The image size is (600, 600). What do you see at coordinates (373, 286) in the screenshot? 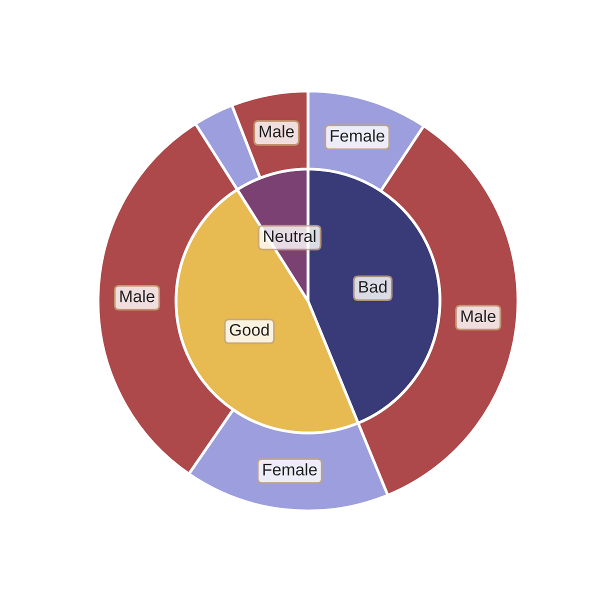
I see `data-label: Bad` at bounding box center [373, 286].